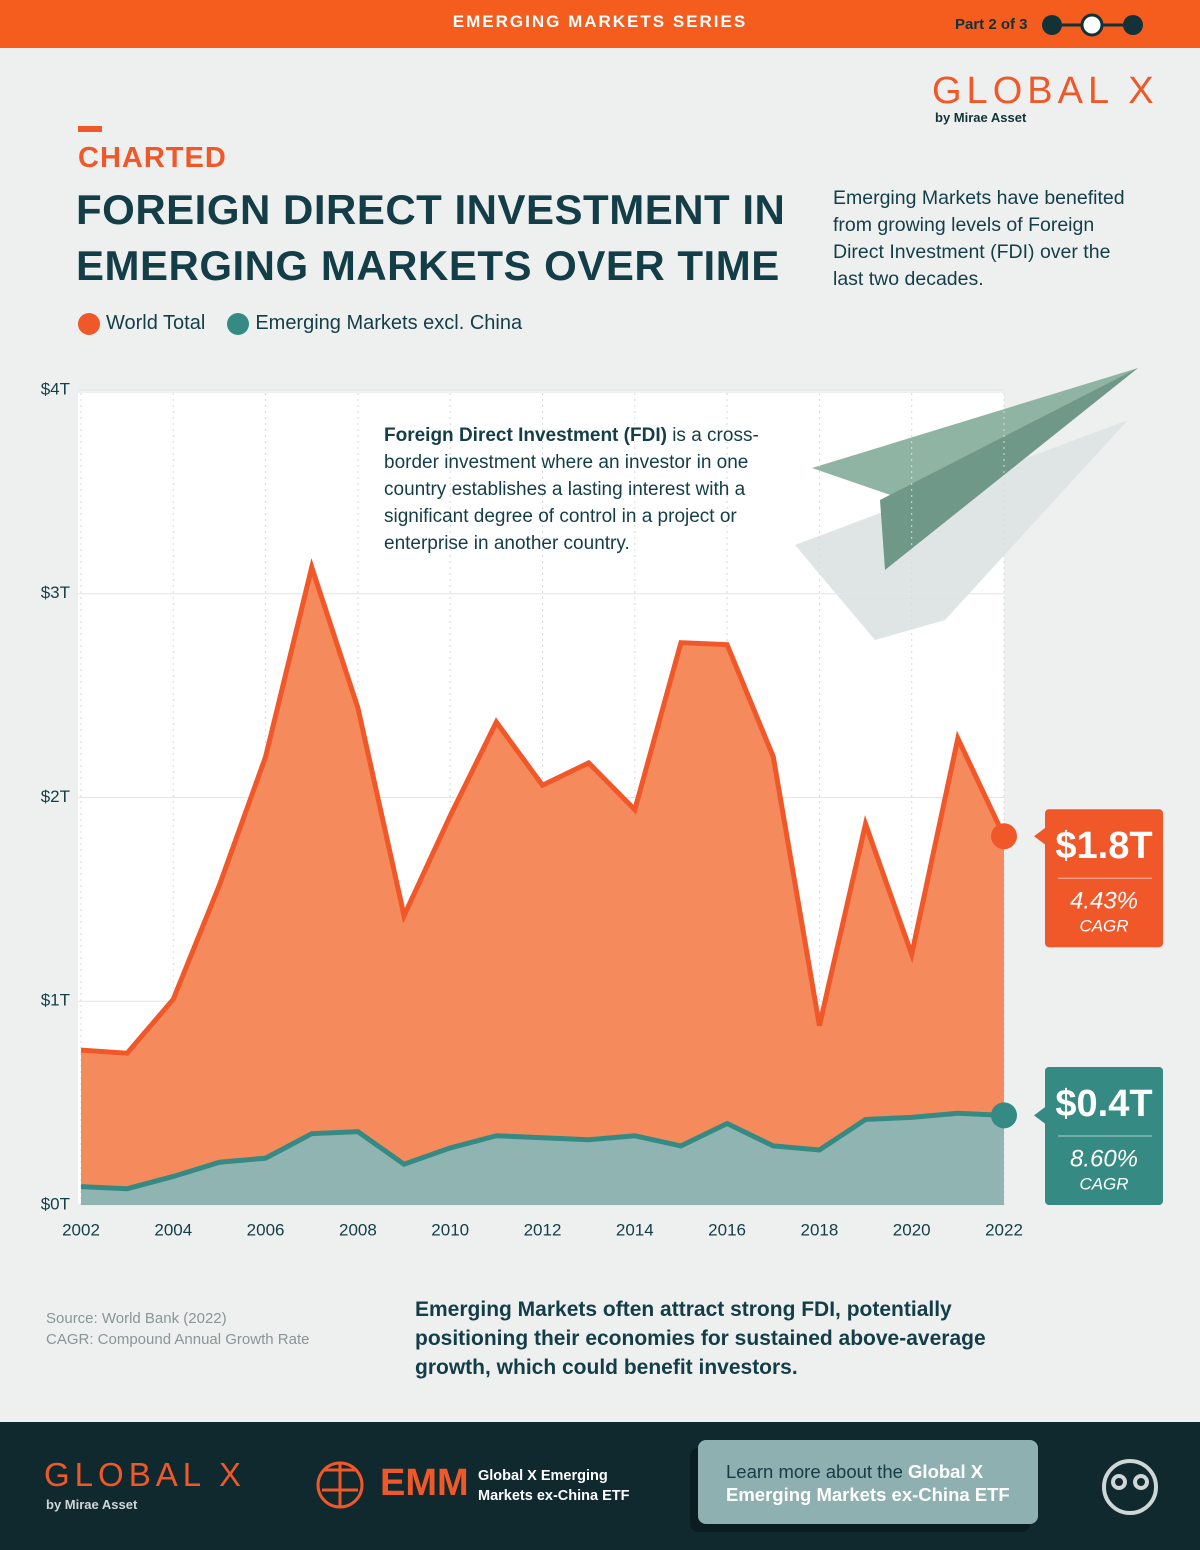 The height and width of the screenshot is (1550, 1200). What do you see at coordinates (266, 1229) in the screenshot?
I see `x-tick-label: 2006` at bounding box center [266, 1229].